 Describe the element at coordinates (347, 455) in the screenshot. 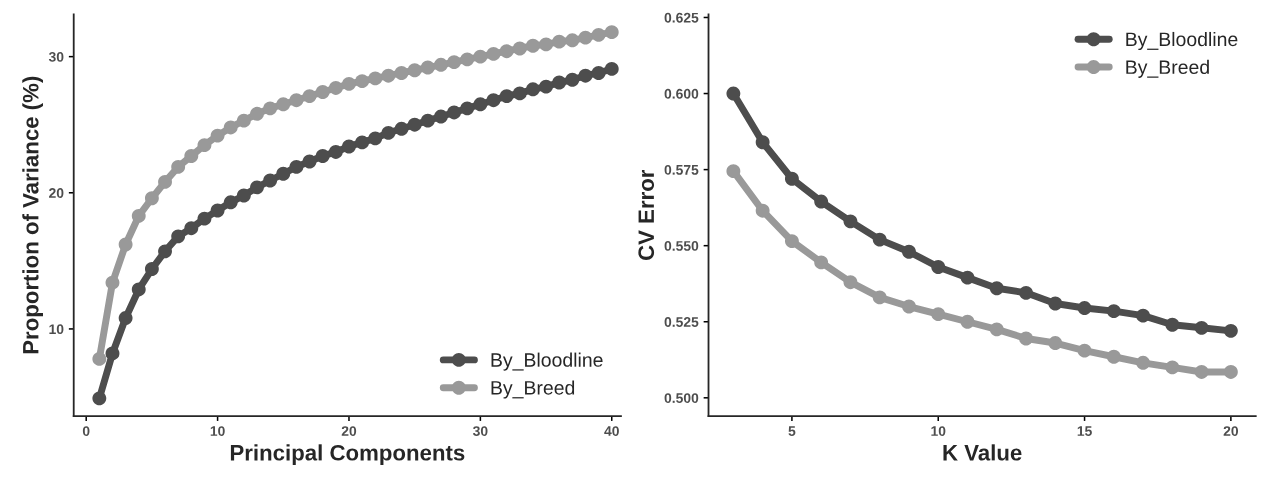

I see `x-axis-title: Principal Components` at that location.